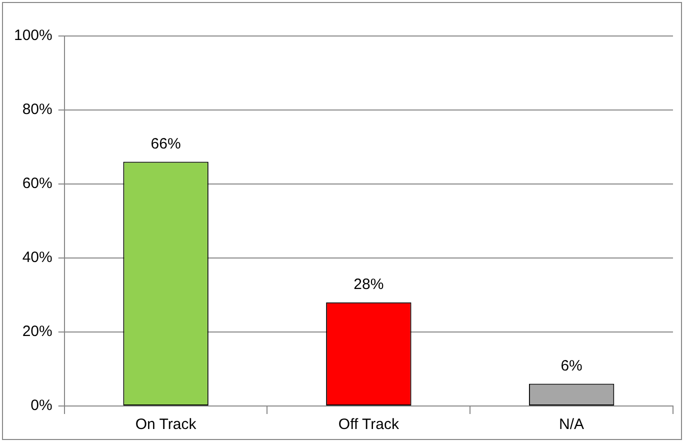  I want to click on y-tick-label: 0%, so click(41, 405).